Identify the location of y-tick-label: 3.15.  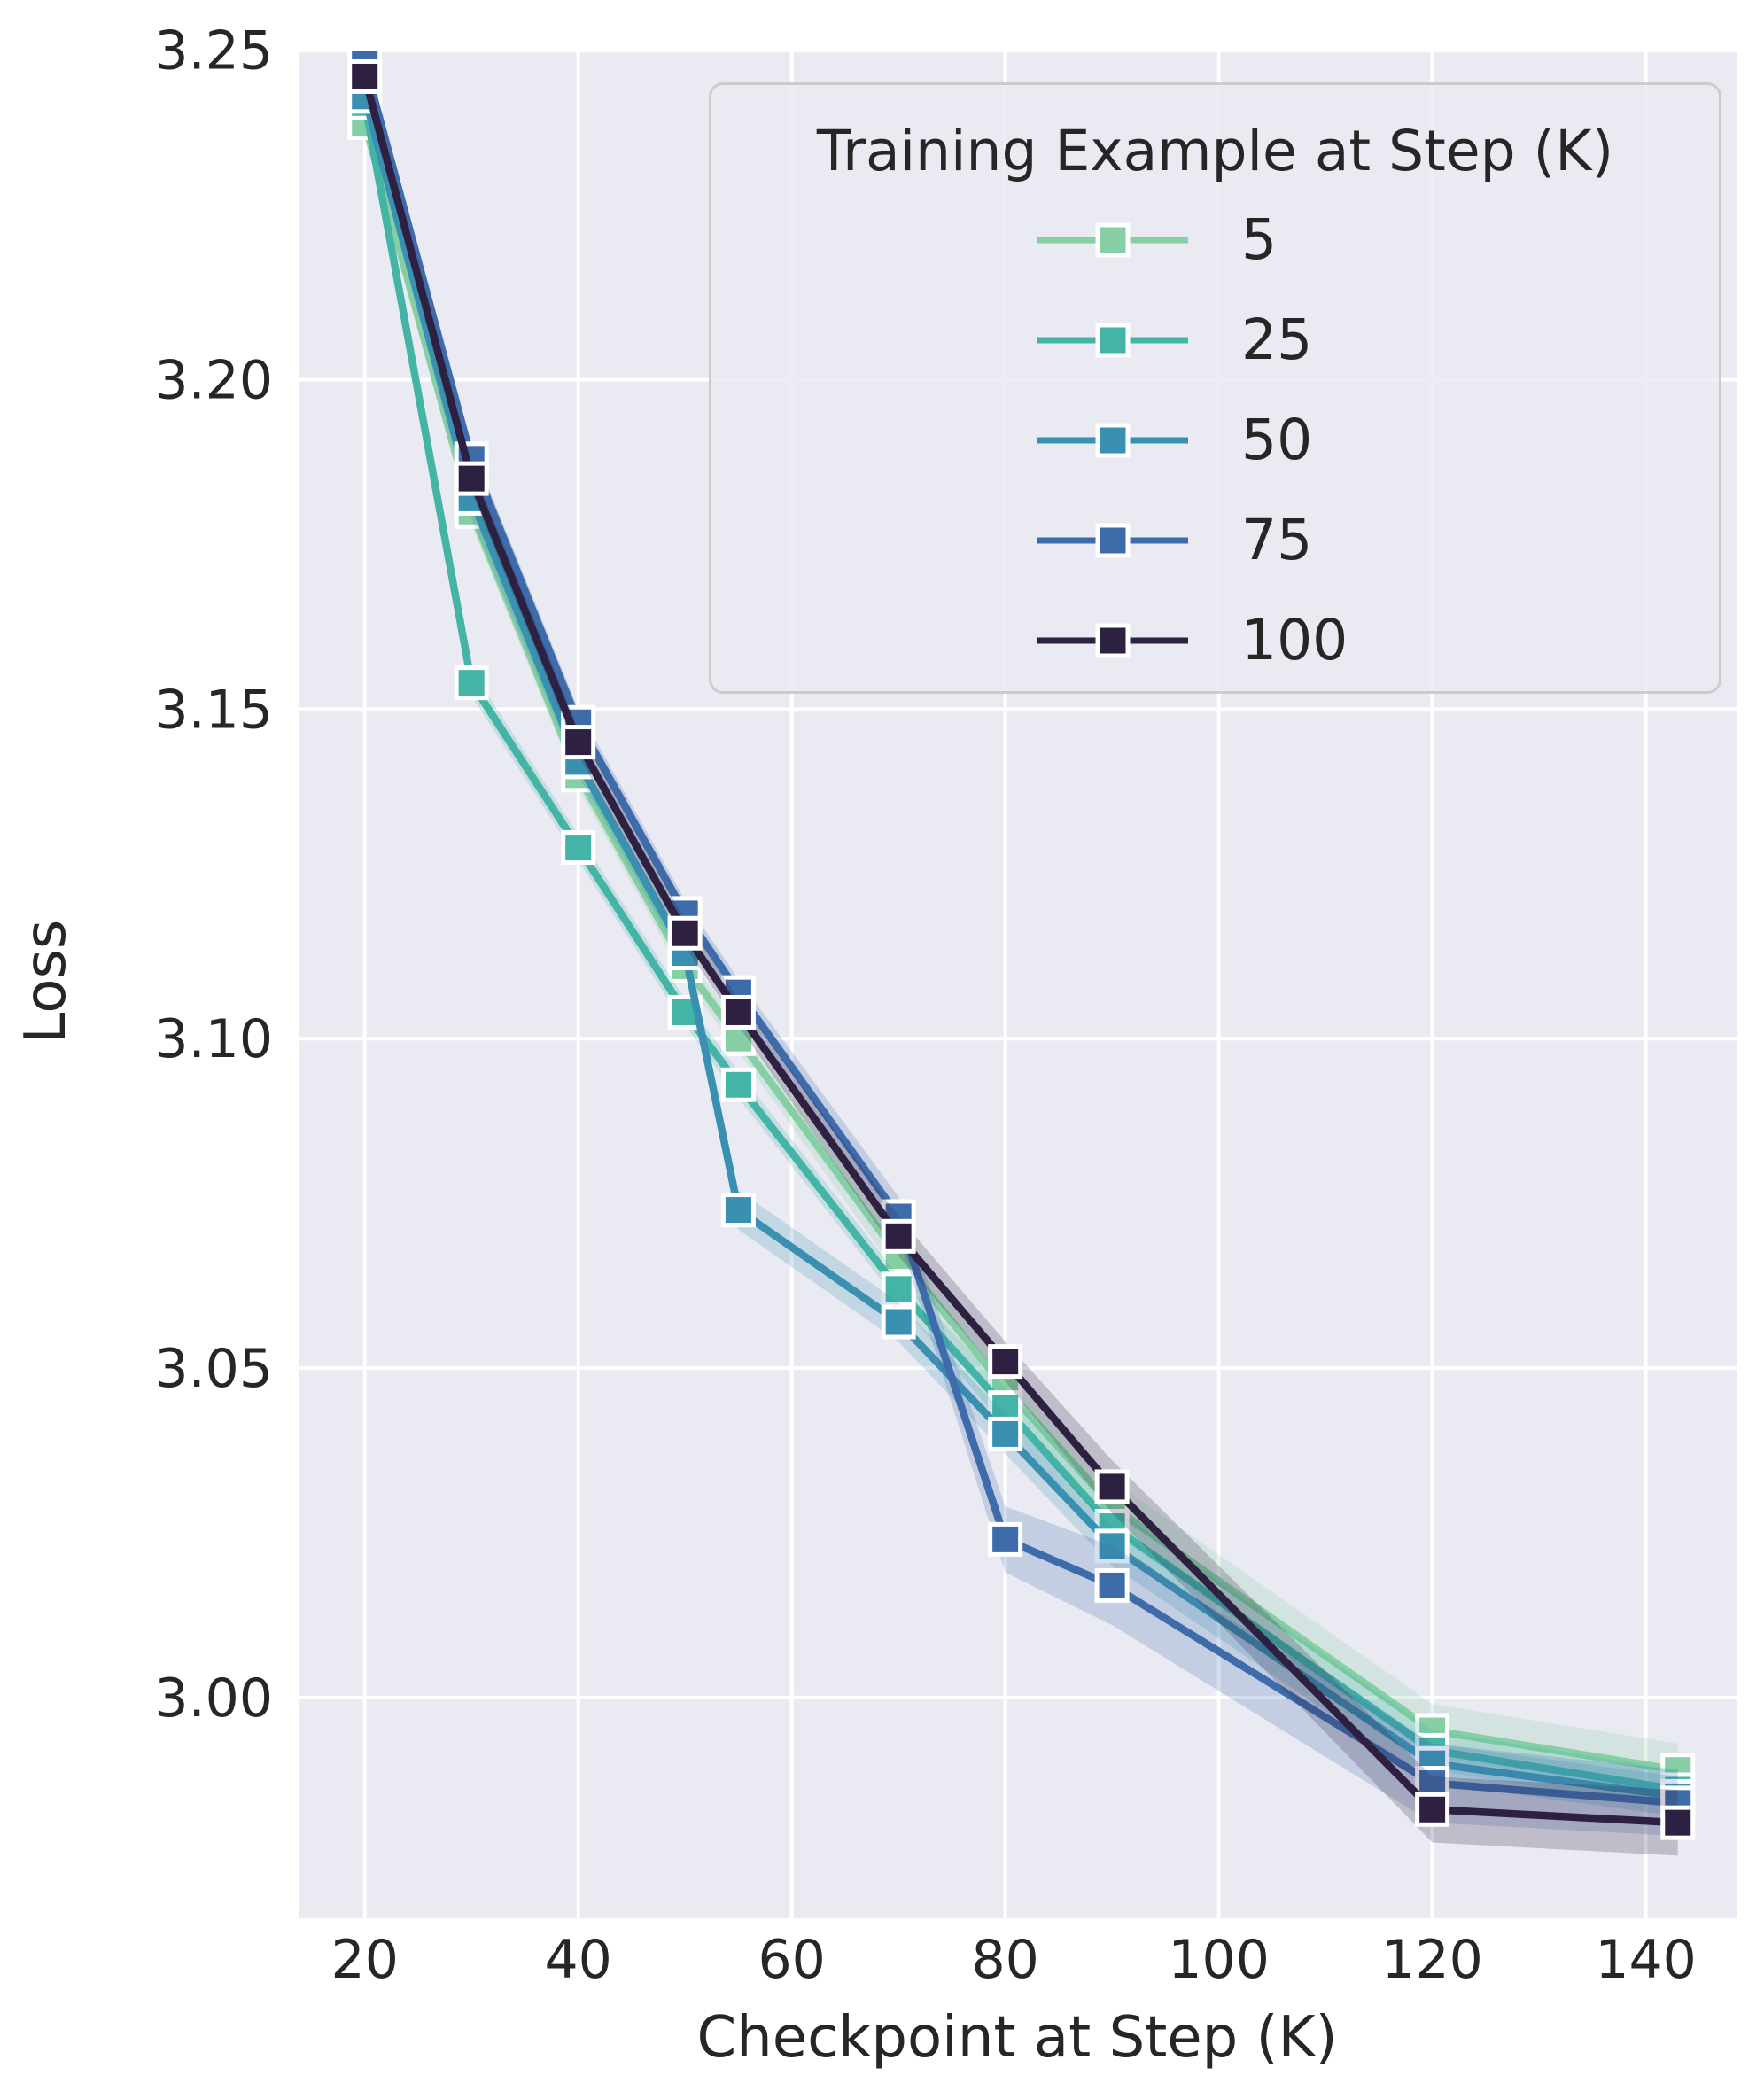
(213, 710).